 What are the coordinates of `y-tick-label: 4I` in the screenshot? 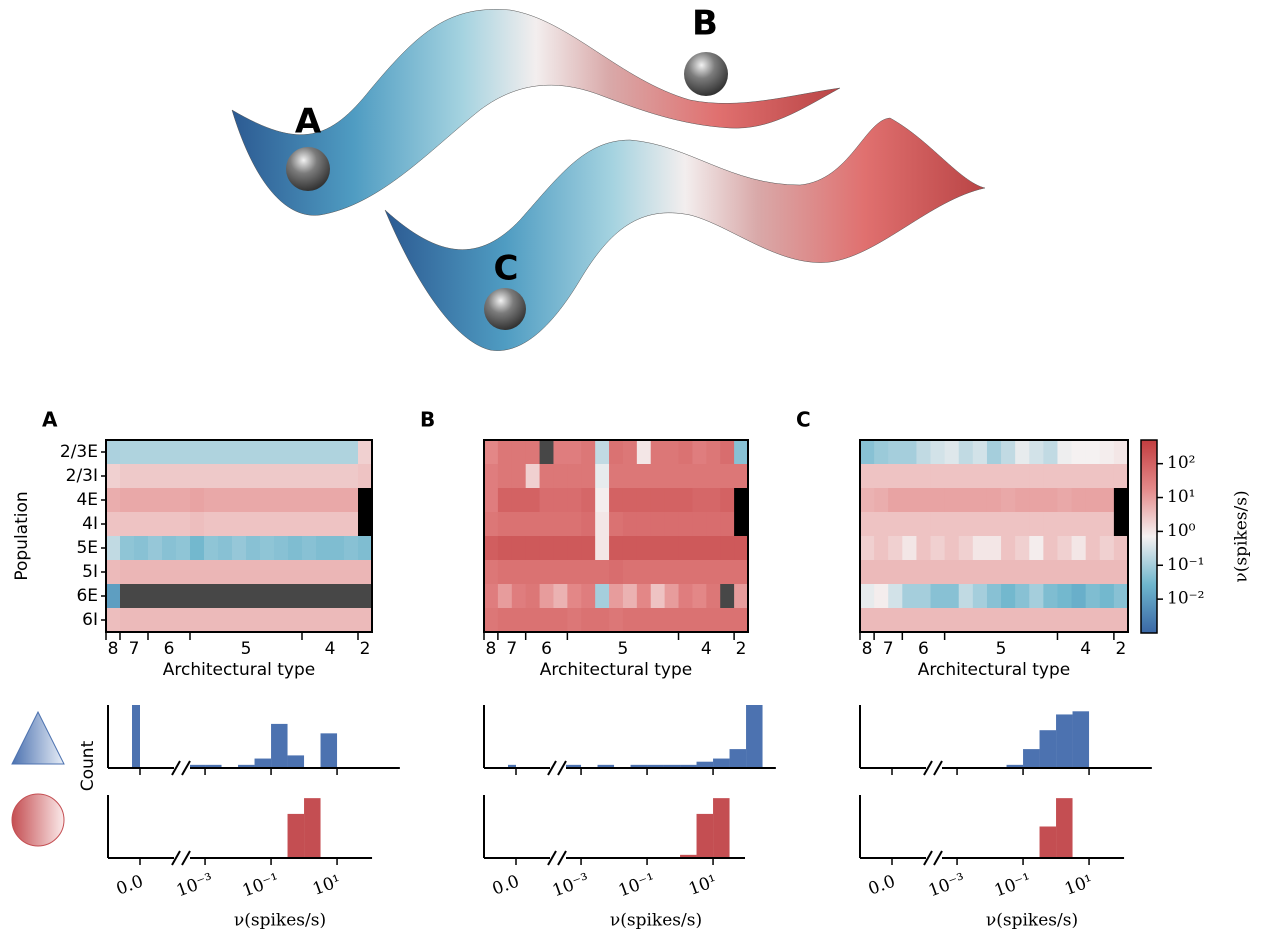 It's located at (90, 524).